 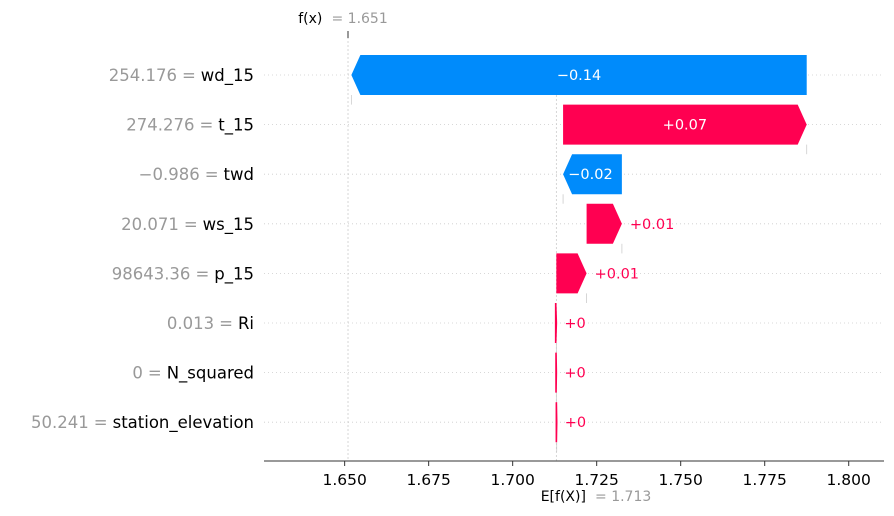 What do you see at coordinates (512, 480) in the screenshot?
I see `x-tick-label: 1.700` at bounding box center [512, 480].